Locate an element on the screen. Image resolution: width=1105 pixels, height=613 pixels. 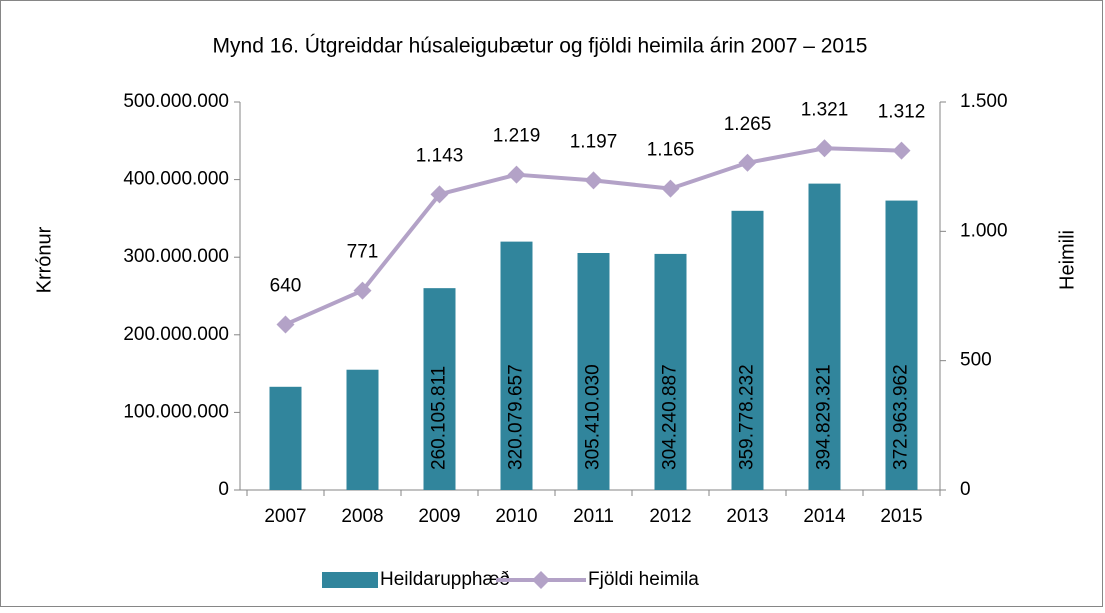
x-tick-label: 2011 is located at coordinates (593, 516).